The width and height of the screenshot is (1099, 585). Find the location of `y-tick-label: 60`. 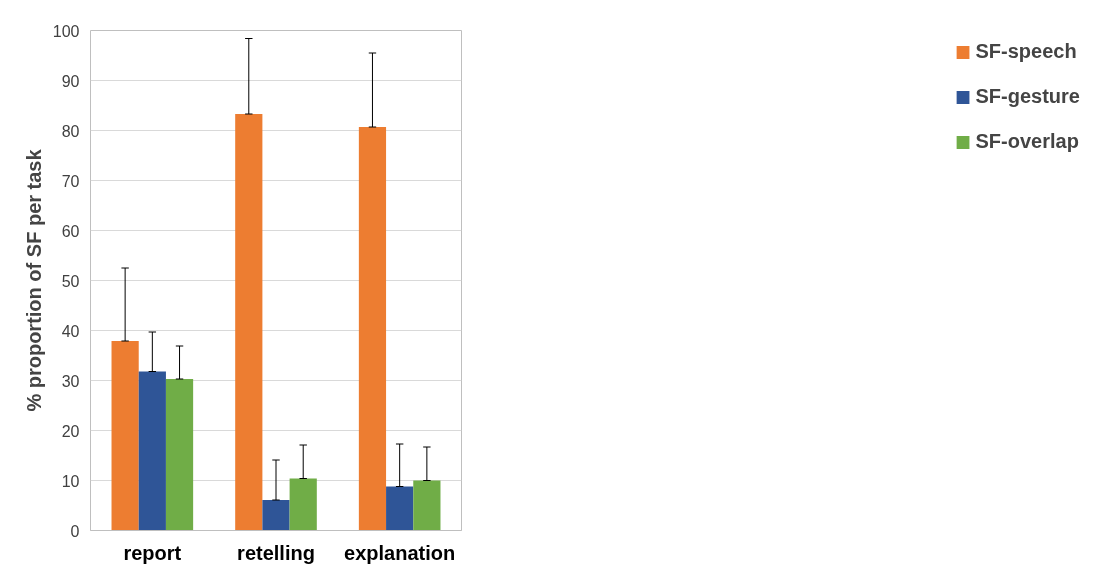

y-tick-label: 60 is located at coordinates (70, 231).